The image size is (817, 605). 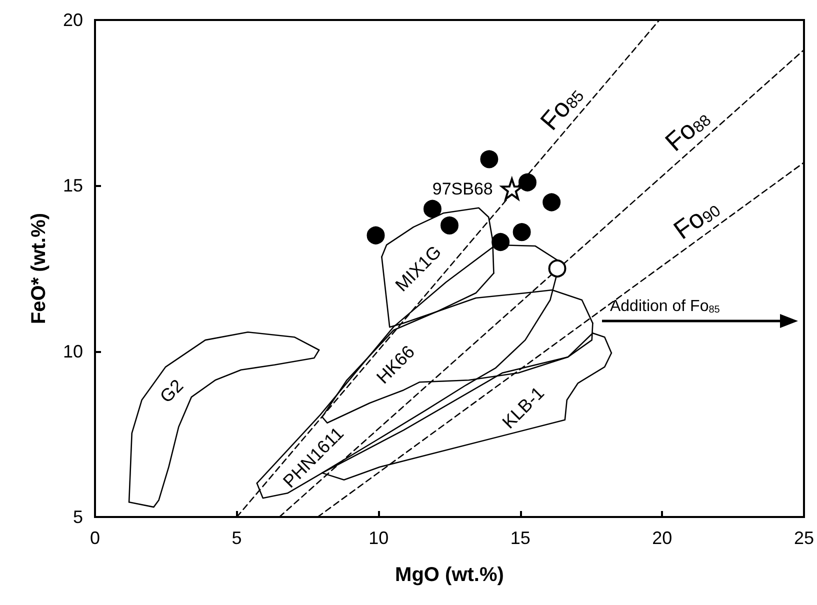 What do you see at coordinates (72, 351) in the screenshot?
I see `y-tick-label: 10` at bounding box center [72, 351].